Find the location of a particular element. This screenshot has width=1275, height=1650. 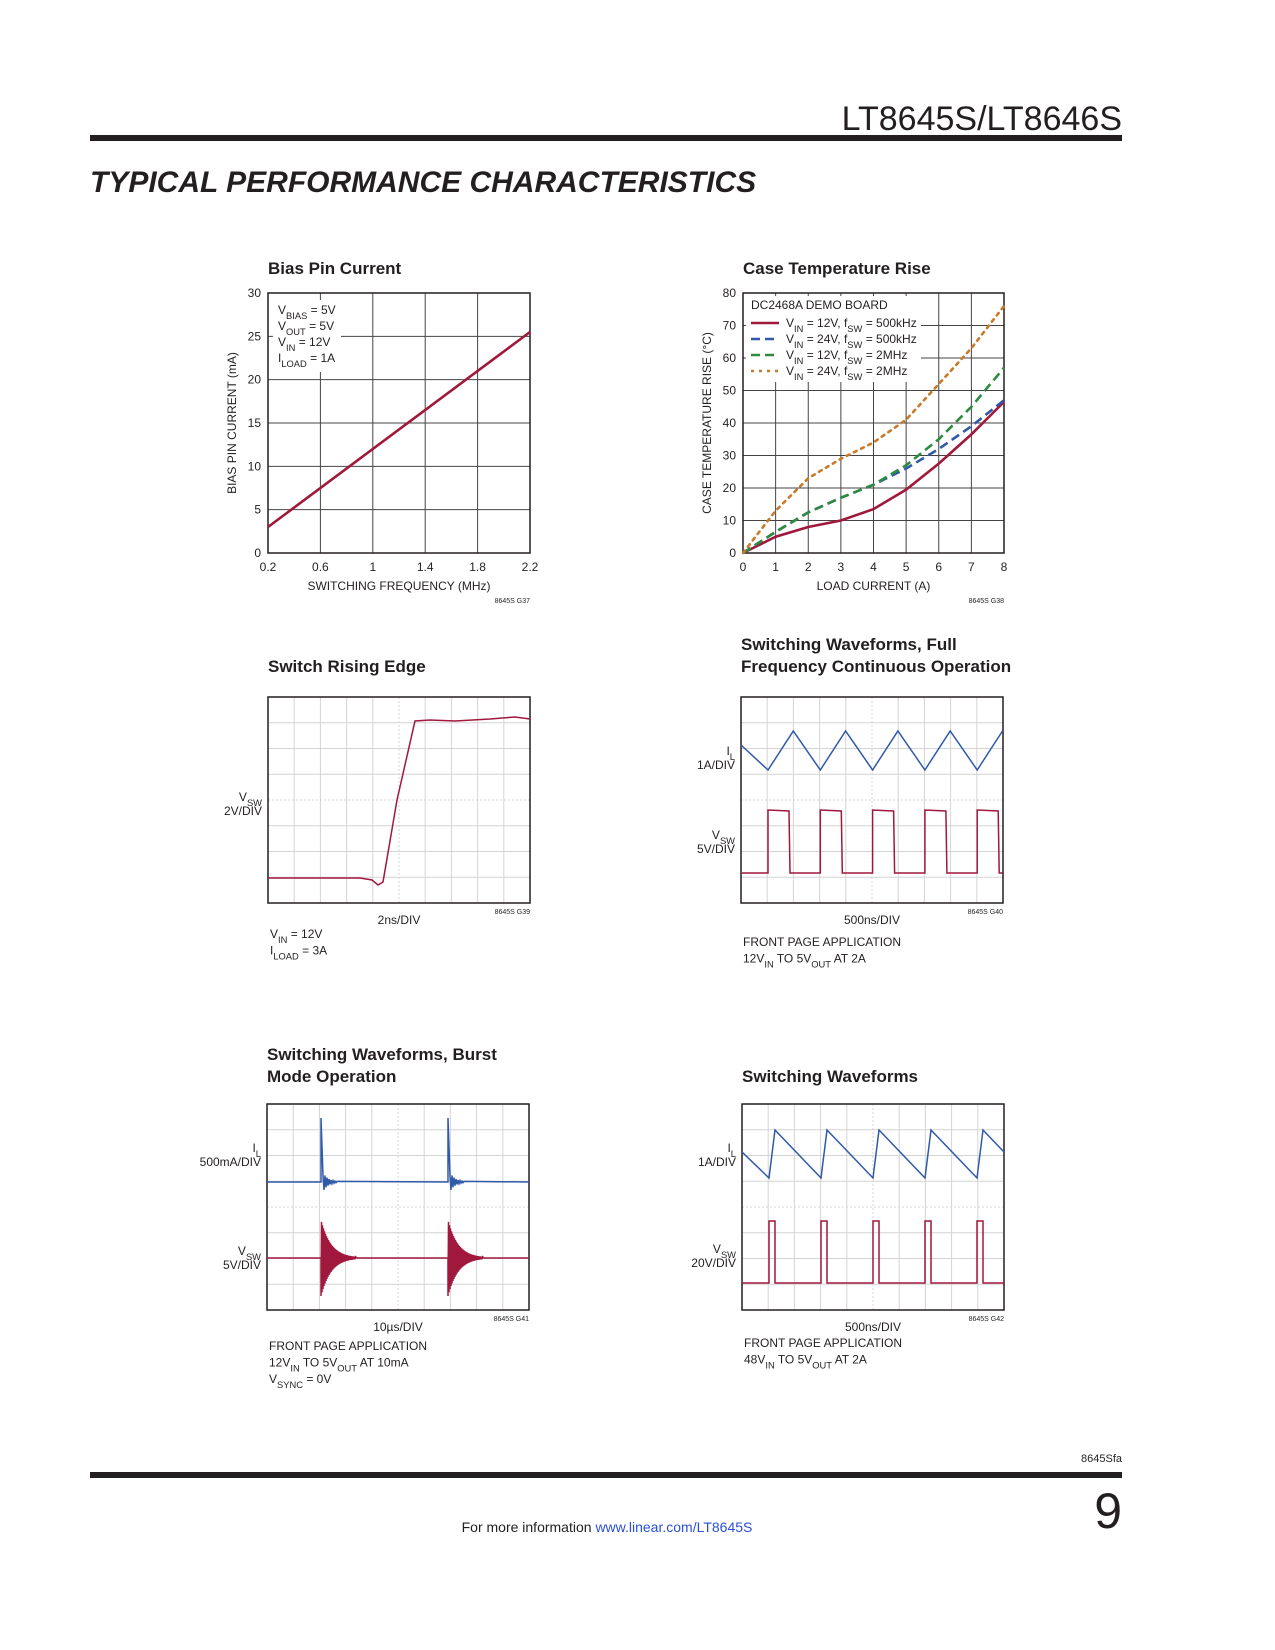

channel-label-part: SW is located at coordinates (727, 841).